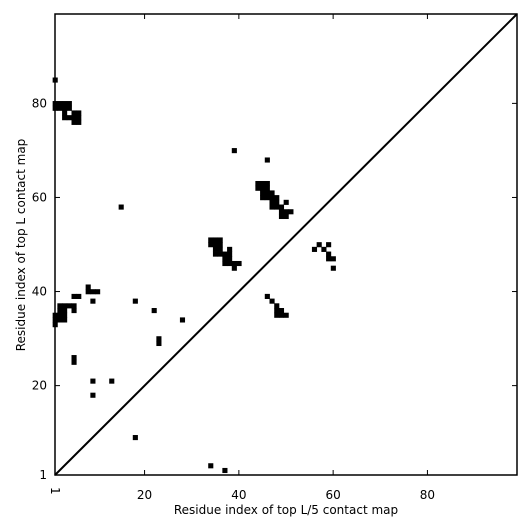 Image resolution: width=531 pixels, height=531 pixels. What do you see at coordinates (333, 495) in the screenshot?
I see `x-tick-label: 60` at bounding box center [333, 495].